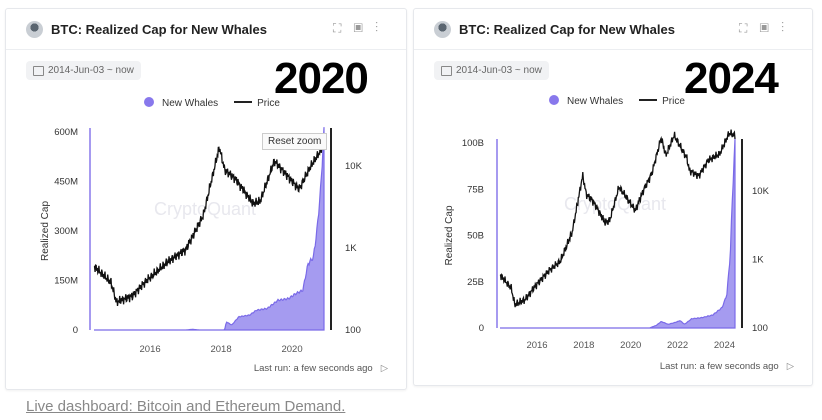  What do you see at coordinates (731, 78) in the screenshot?
I see `year-label: 2024` at bounding box center [731, 78].